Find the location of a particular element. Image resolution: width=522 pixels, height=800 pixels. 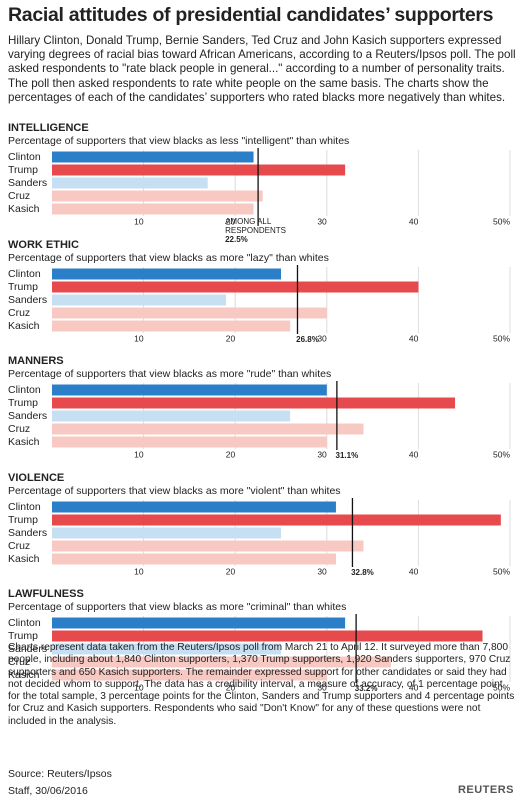

panel-title: MANNERS is located at coordinates (36, 361).